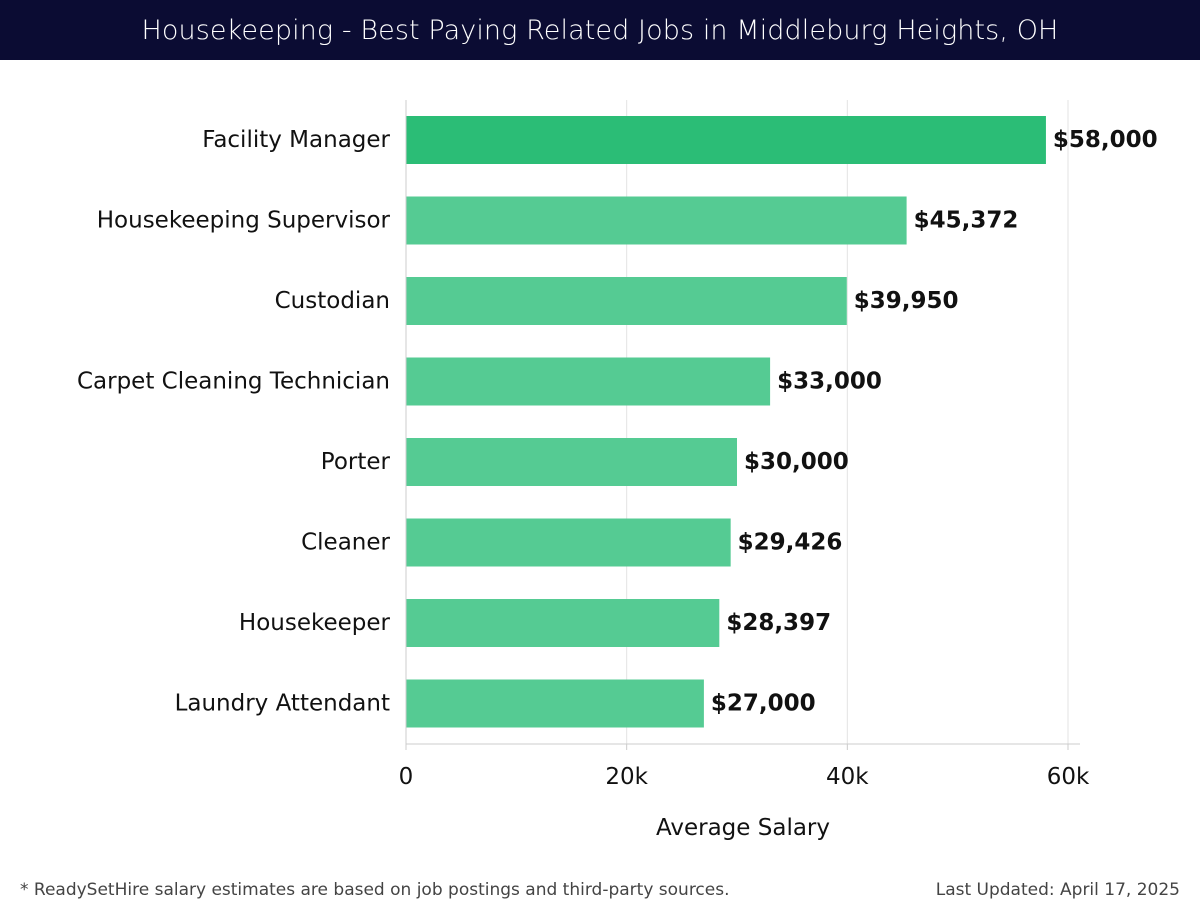 The width and height of the screenshot is (1200, 920). I want to click on category-label-6: Housekeeper, so click(315, 623).